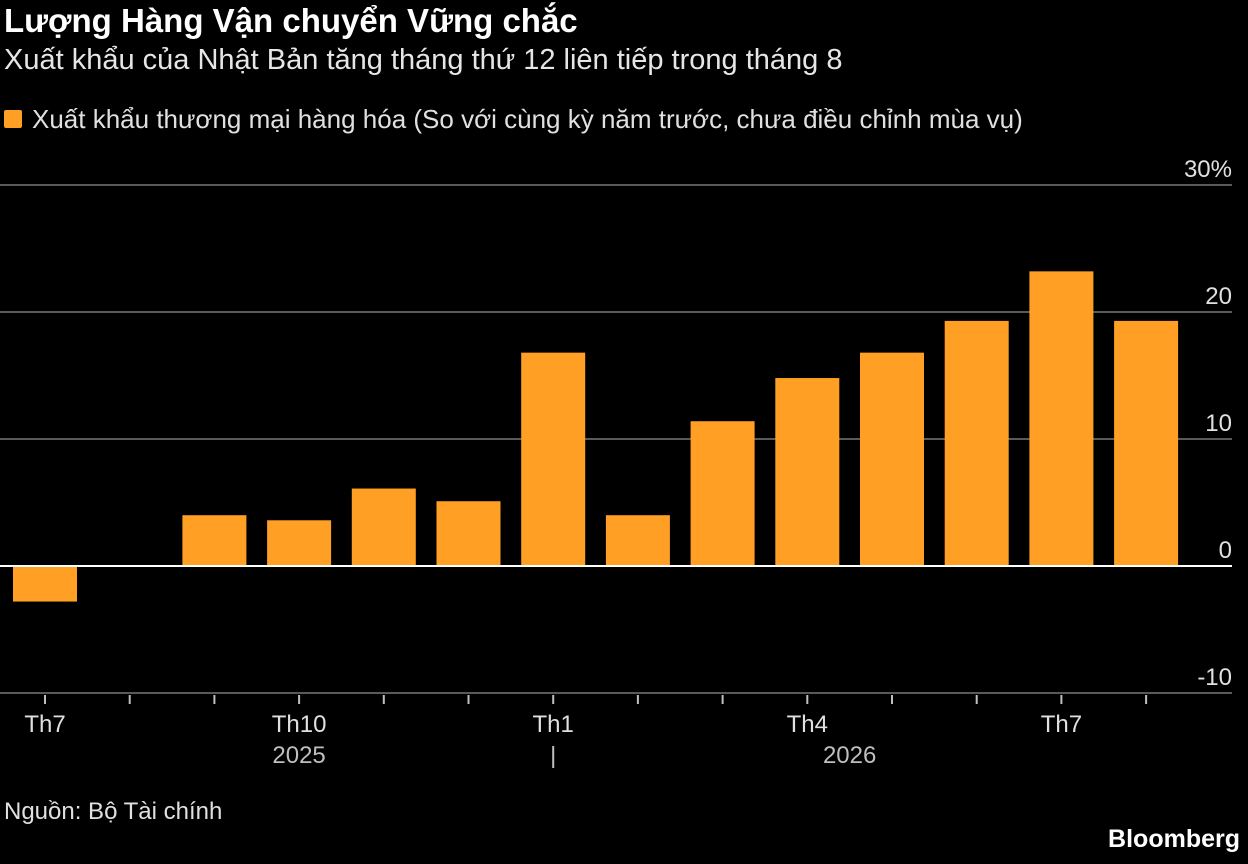 This screenshot has height=864, width=1248. I want to click on year-label: 2025, so click(298, 755).